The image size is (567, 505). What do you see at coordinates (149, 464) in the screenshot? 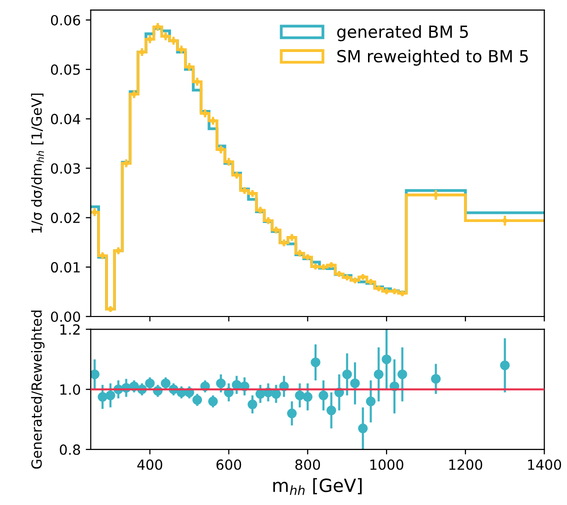
I see `x-tick-label: 400` at bounding box center [149, 464].